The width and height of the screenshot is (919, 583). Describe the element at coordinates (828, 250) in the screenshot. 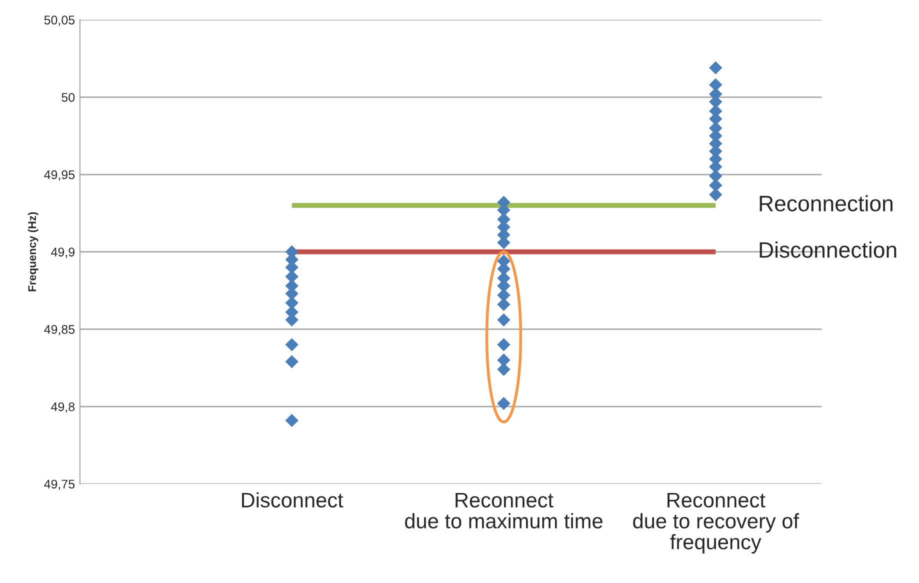

I see `ref-line-label: Disconnection` at that location.